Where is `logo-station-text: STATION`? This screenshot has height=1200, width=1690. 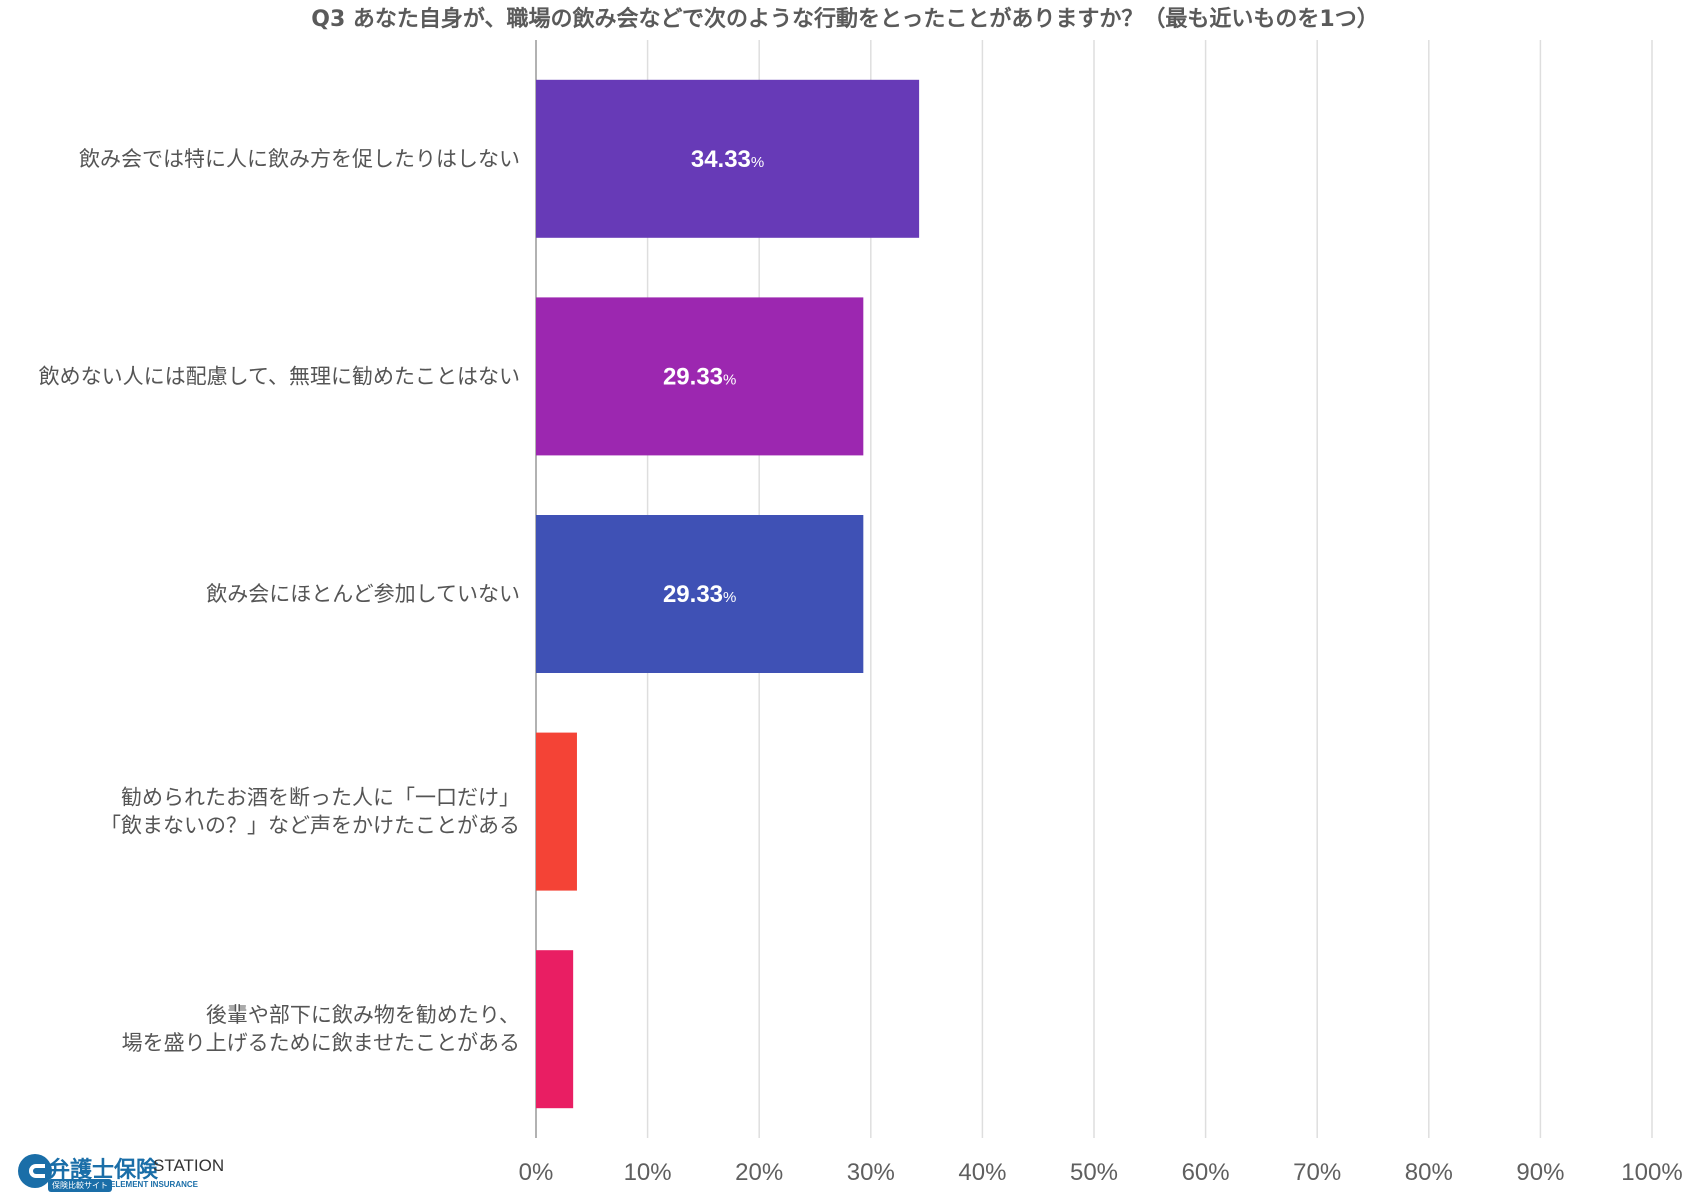 logo-station-text: STATION is located at coordinates (189, 1165).